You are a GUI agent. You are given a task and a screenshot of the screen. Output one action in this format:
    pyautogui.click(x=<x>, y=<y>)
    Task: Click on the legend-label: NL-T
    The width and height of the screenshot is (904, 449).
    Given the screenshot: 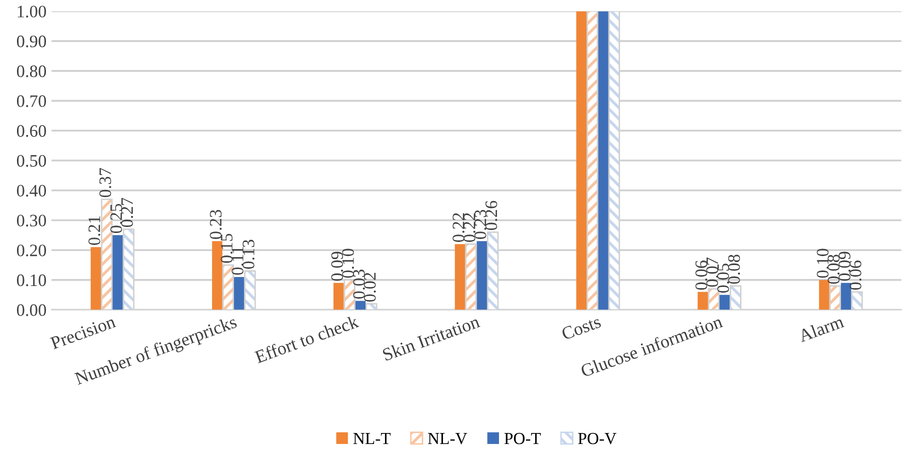 What is the action you would take?
    pyautogui.click(x=372, y=438)
    